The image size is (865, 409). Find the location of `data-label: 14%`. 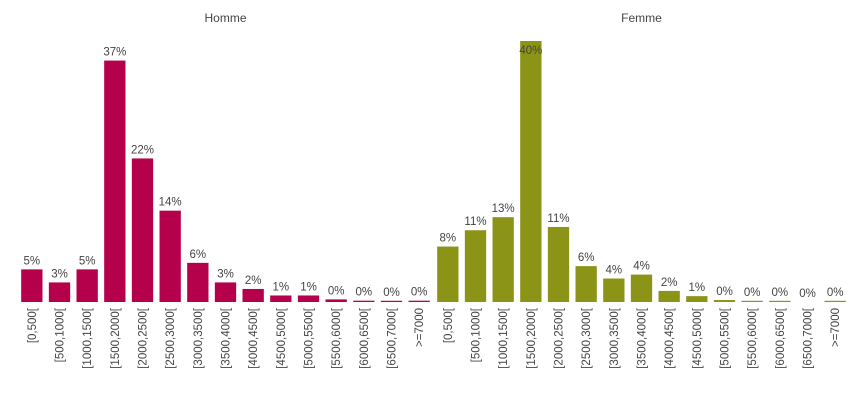

data-label: 14% is located at coordinates (170, 203).